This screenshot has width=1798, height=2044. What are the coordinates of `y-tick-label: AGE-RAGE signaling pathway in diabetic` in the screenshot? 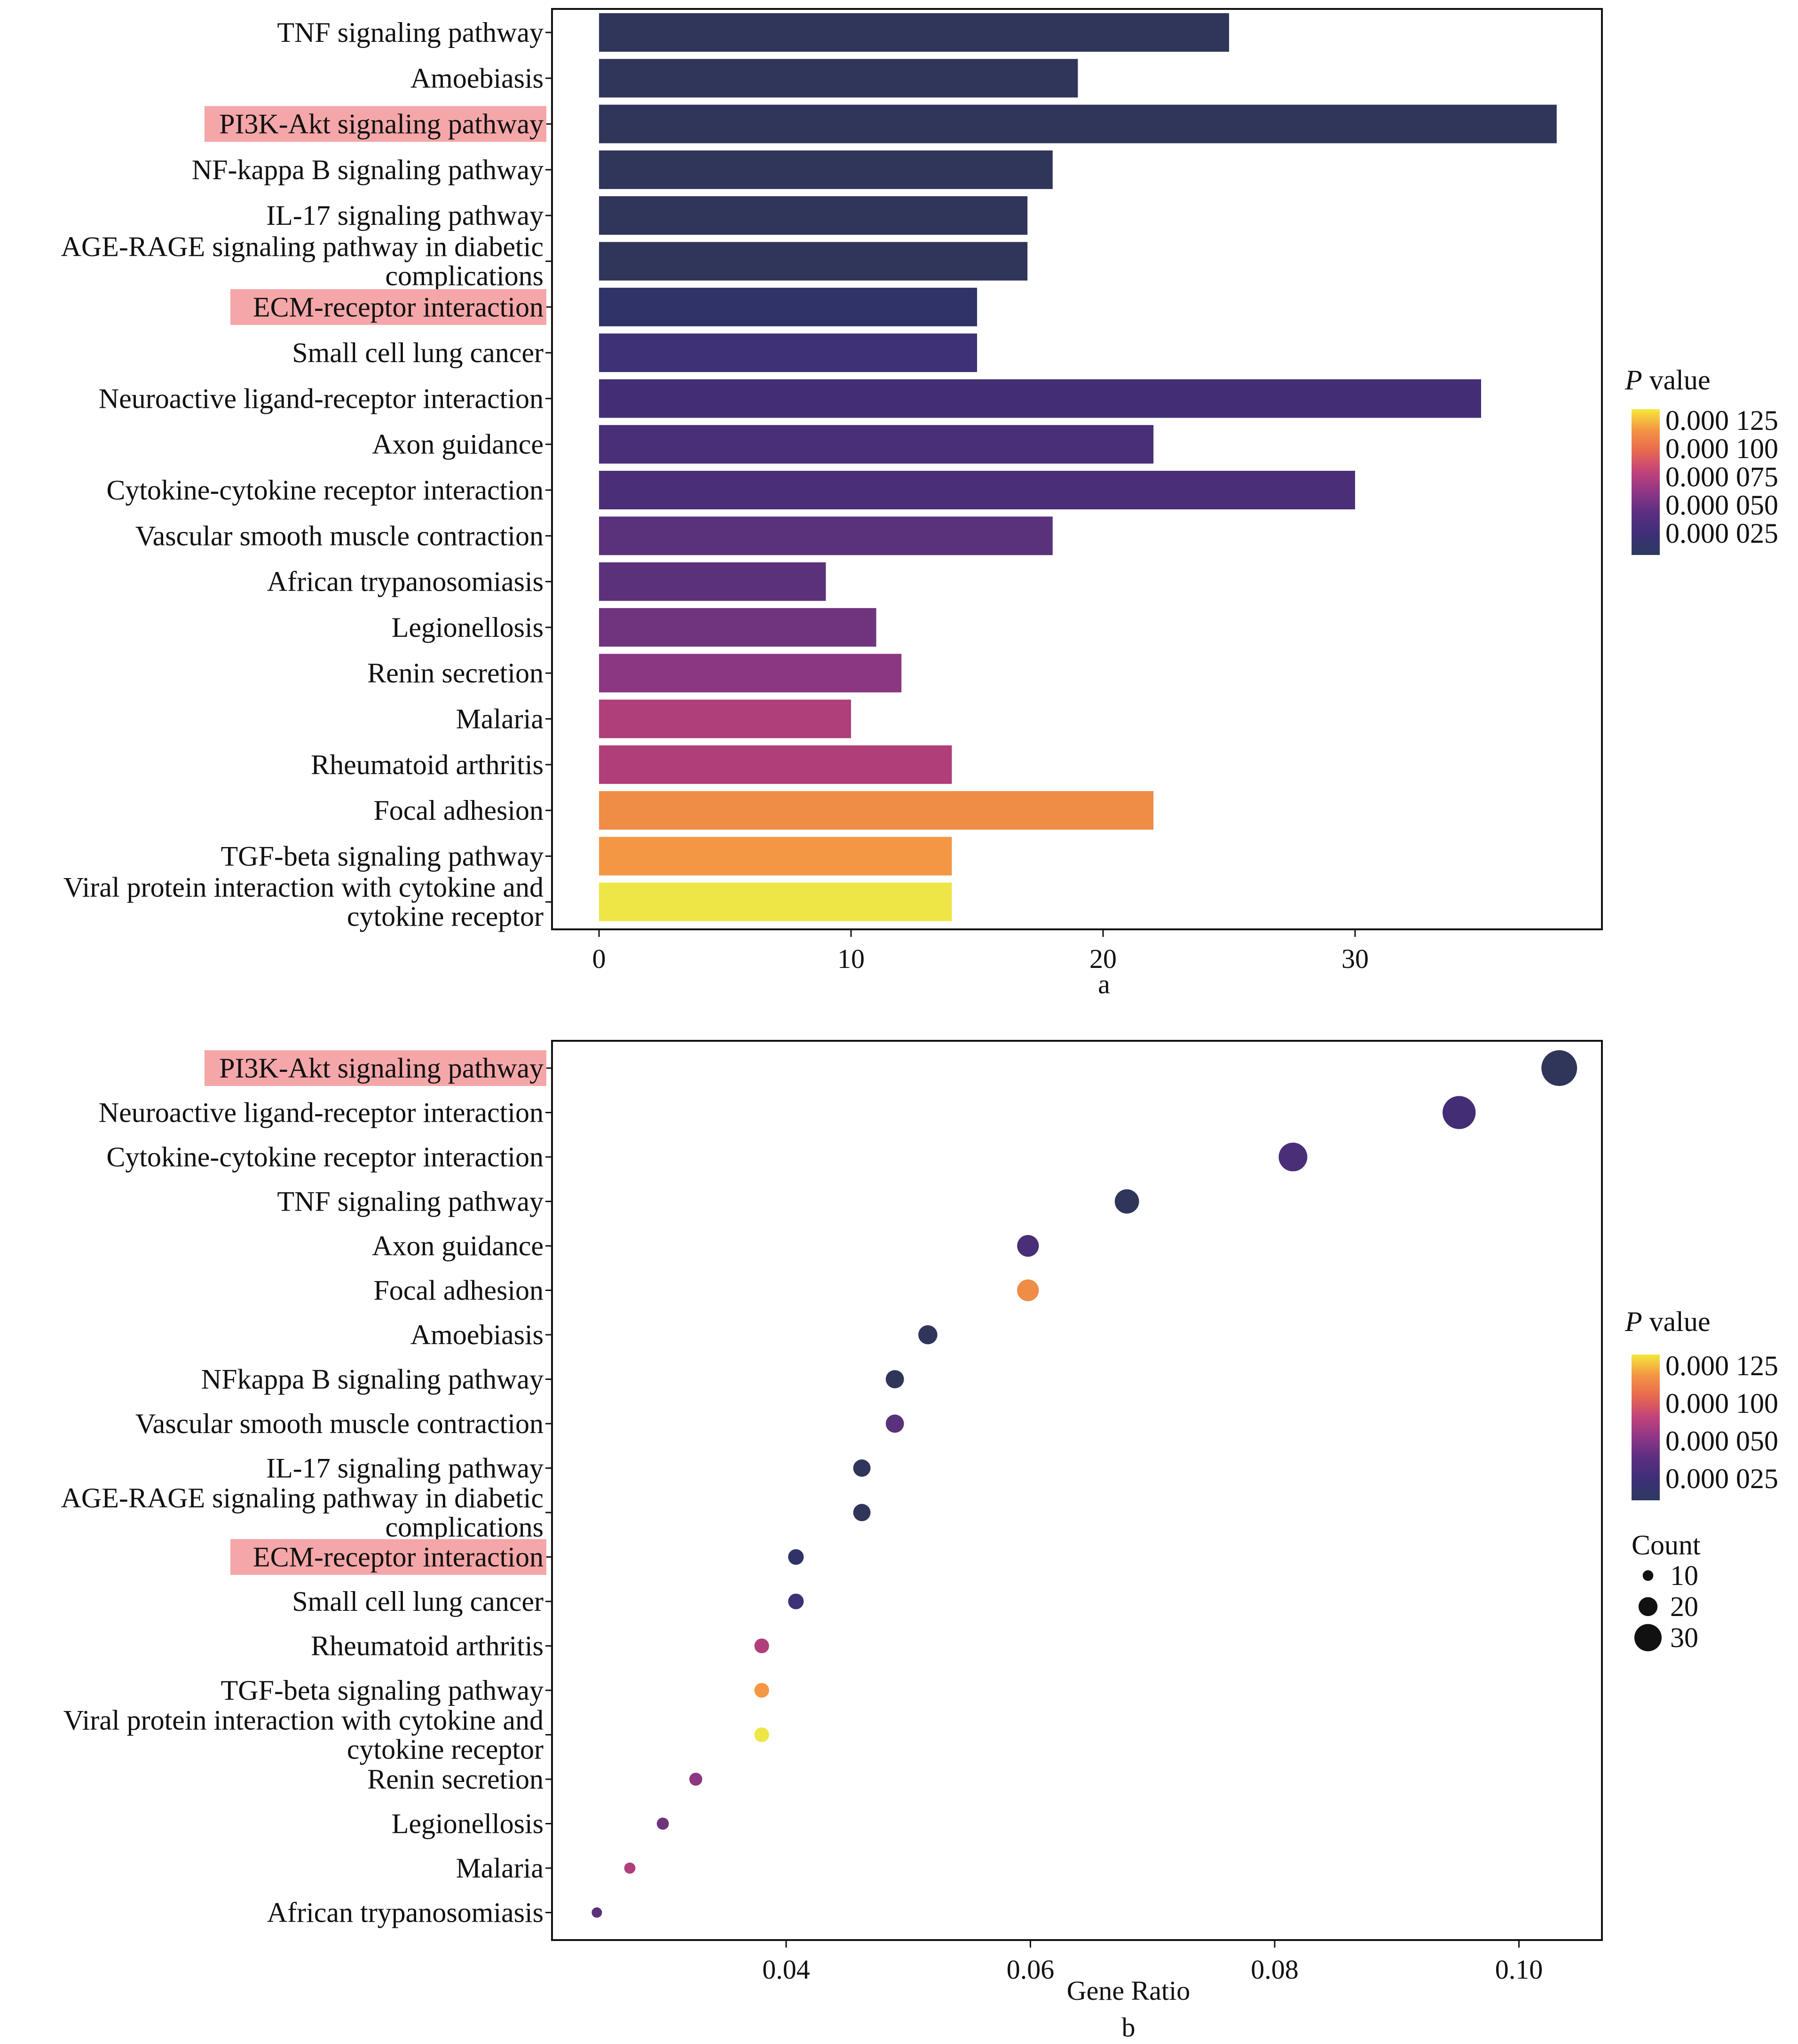 It's located at (302, 247).